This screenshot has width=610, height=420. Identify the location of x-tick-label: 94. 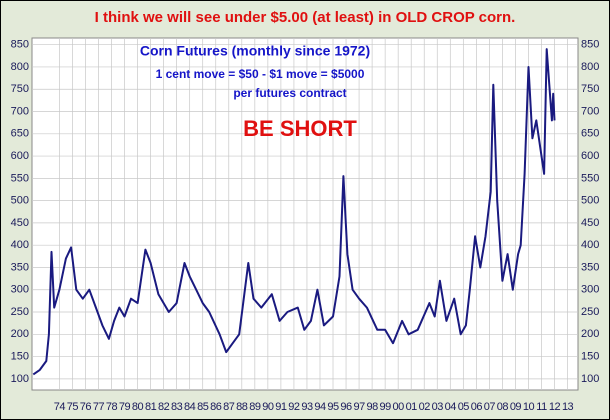
(320, 407).